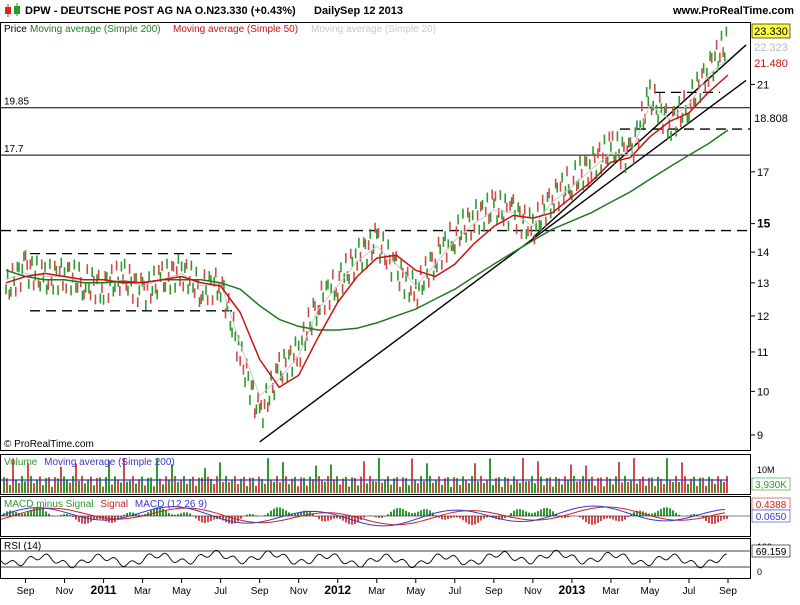 This screenshot has height=605, width=800. I want to click on period-label: Daily, so click(327, 11).